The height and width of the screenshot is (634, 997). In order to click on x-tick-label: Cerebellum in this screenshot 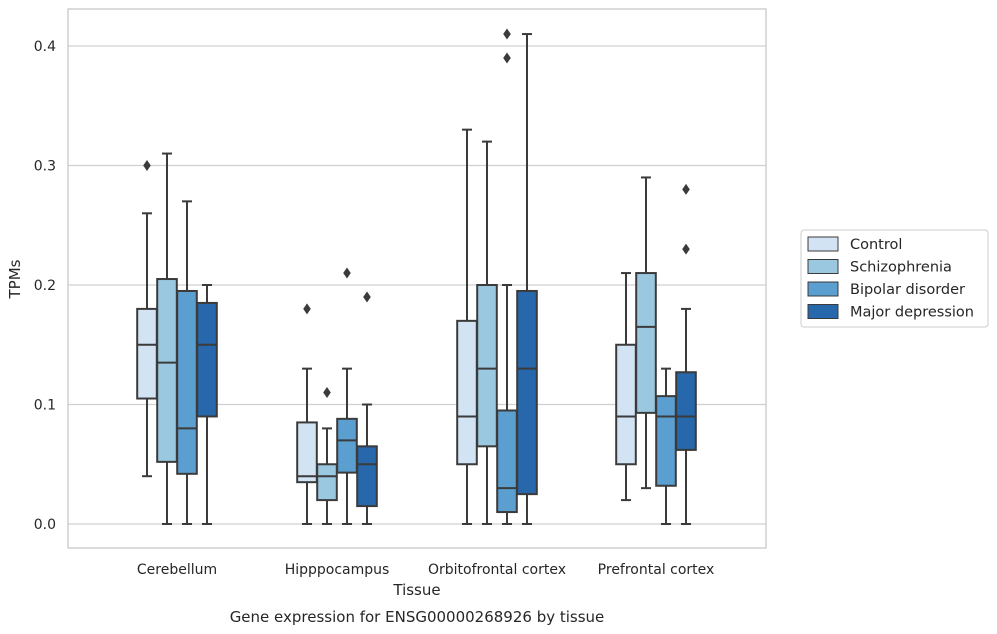, I will do `click(177, 570)`.